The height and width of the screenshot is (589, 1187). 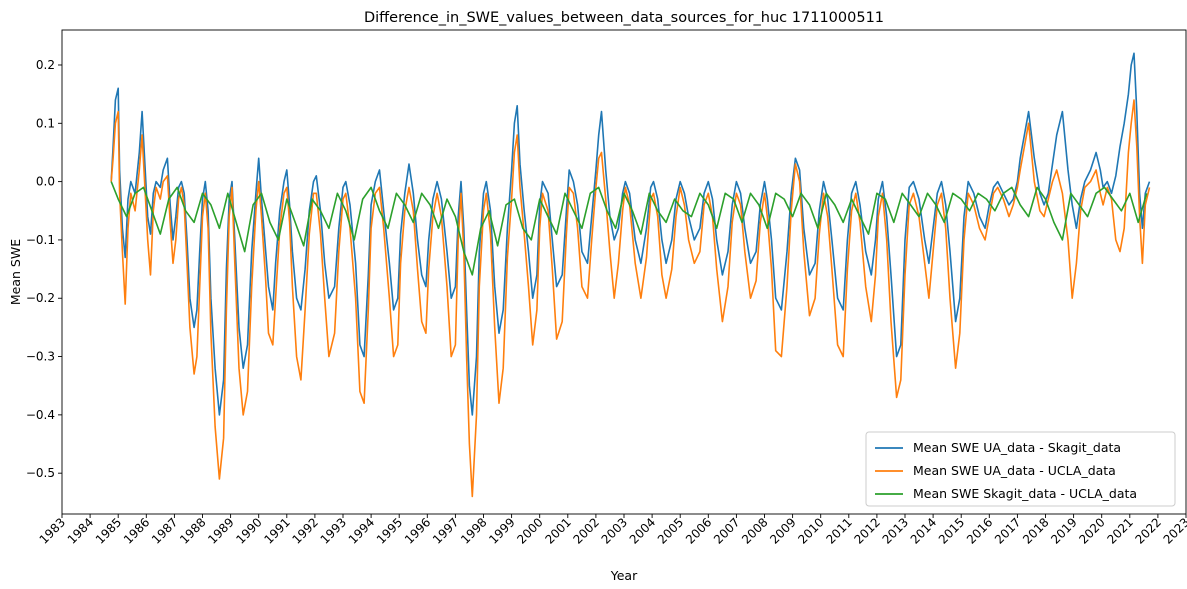 What do you see at coordinates (1025, 493) in the screenshot?
I see `legend-label-skagit-ucla: Mean SWE Skagit_data - UCLA_data` at bounding box center [1025, 493].